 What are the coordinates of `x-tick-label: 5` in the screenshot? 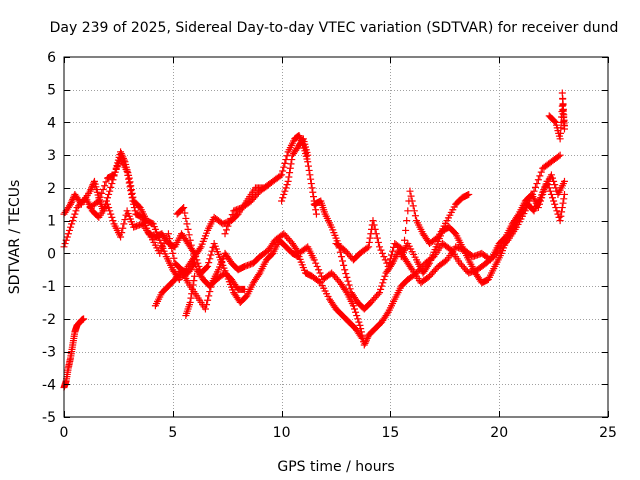 It's located at (172, 433).